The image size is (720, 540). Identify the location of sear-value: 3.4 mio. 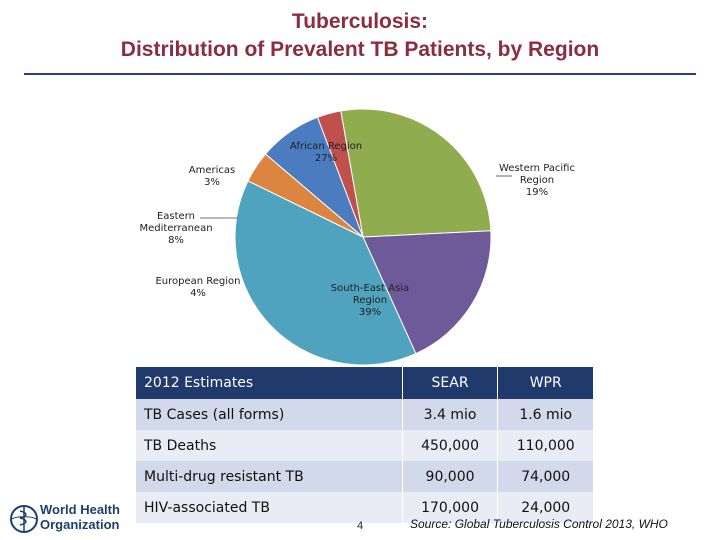
(449, 414).